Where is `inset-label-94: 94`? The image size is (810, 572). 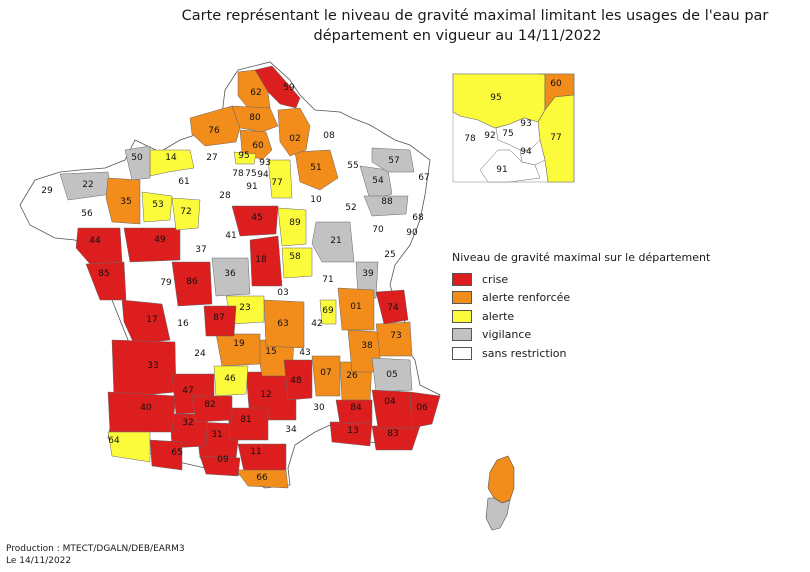 inset-label-94: 94 is located at coordinates (526, 152).